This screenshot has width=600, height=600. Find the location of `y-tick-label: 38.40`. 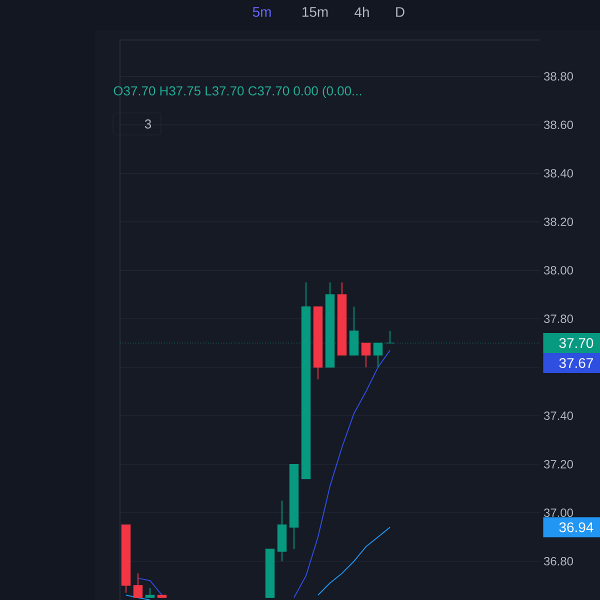

y-tick-label: 38.40 is located at coordinates (558, 173).